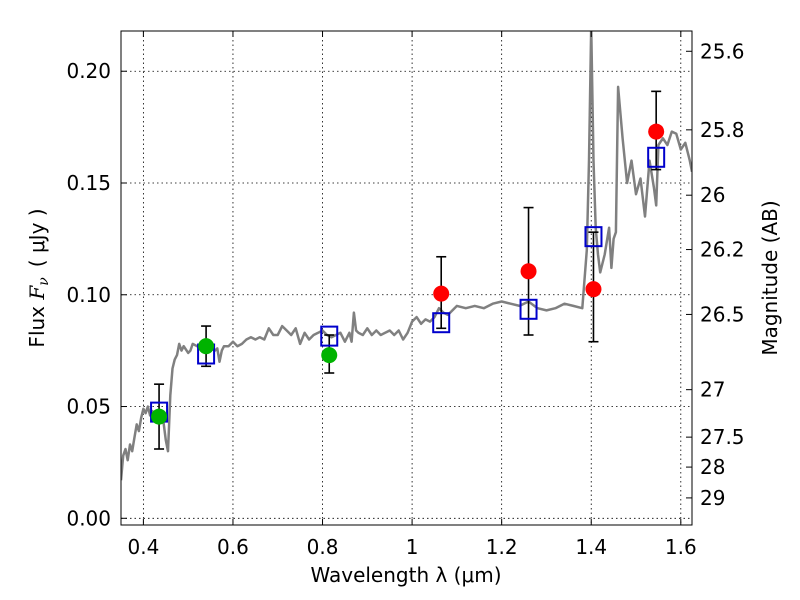  I want to click on x-tick-label: 1, so click(412, 547).